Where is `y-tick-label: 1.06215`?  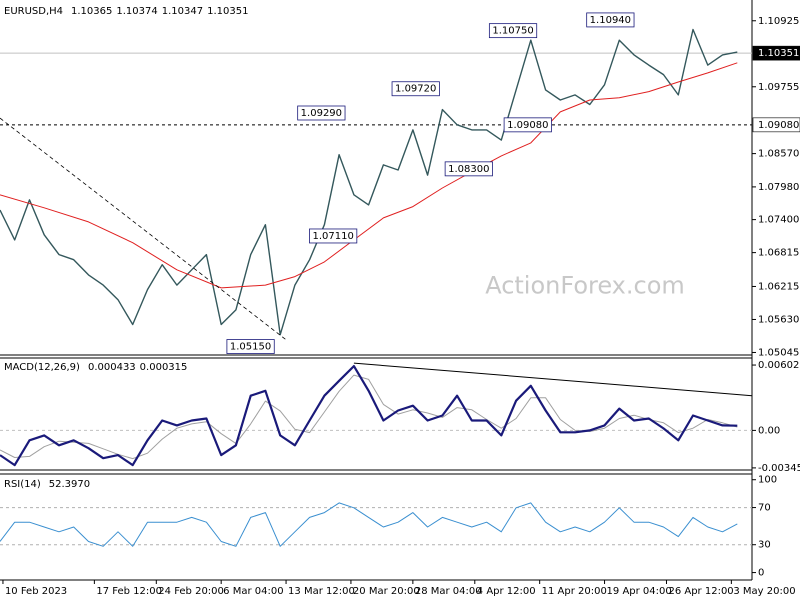
y-tick-label: 1.06215 is located at coordinates (778, 286).